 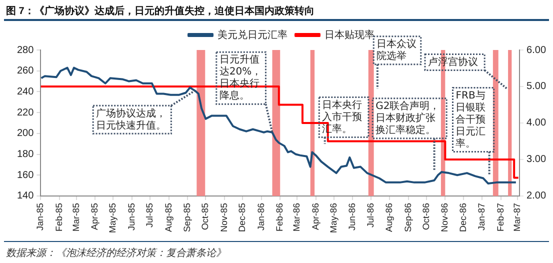 I want to click on y-tick-label: 180, so click(x=25, y=154).